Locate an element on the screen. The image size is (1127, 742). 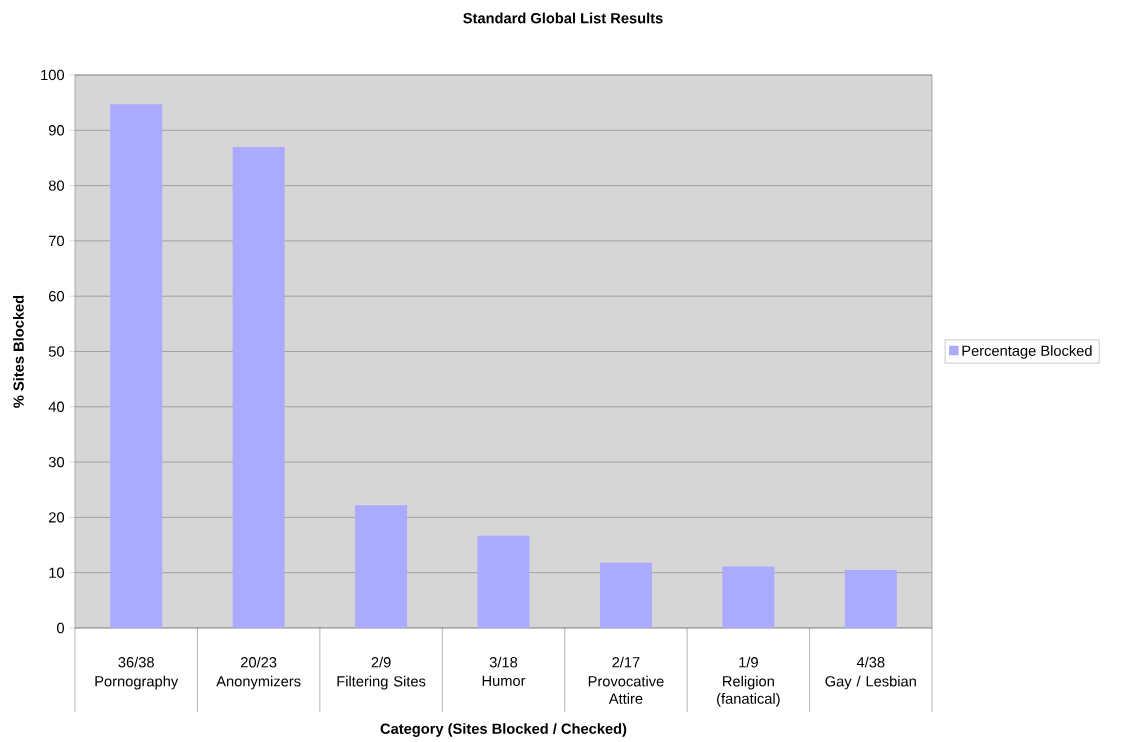
y-tick-label: 20 is located at coordinates (57, 517).